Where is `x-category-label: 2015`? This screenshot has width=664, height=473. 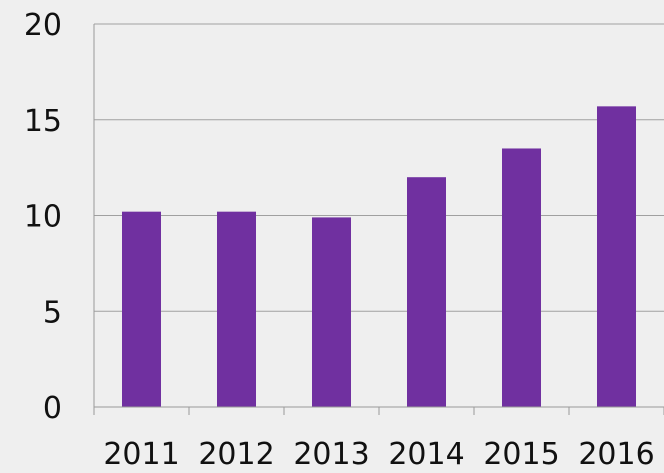 x-category-label: 2015 is located at coordinates (521, 454).